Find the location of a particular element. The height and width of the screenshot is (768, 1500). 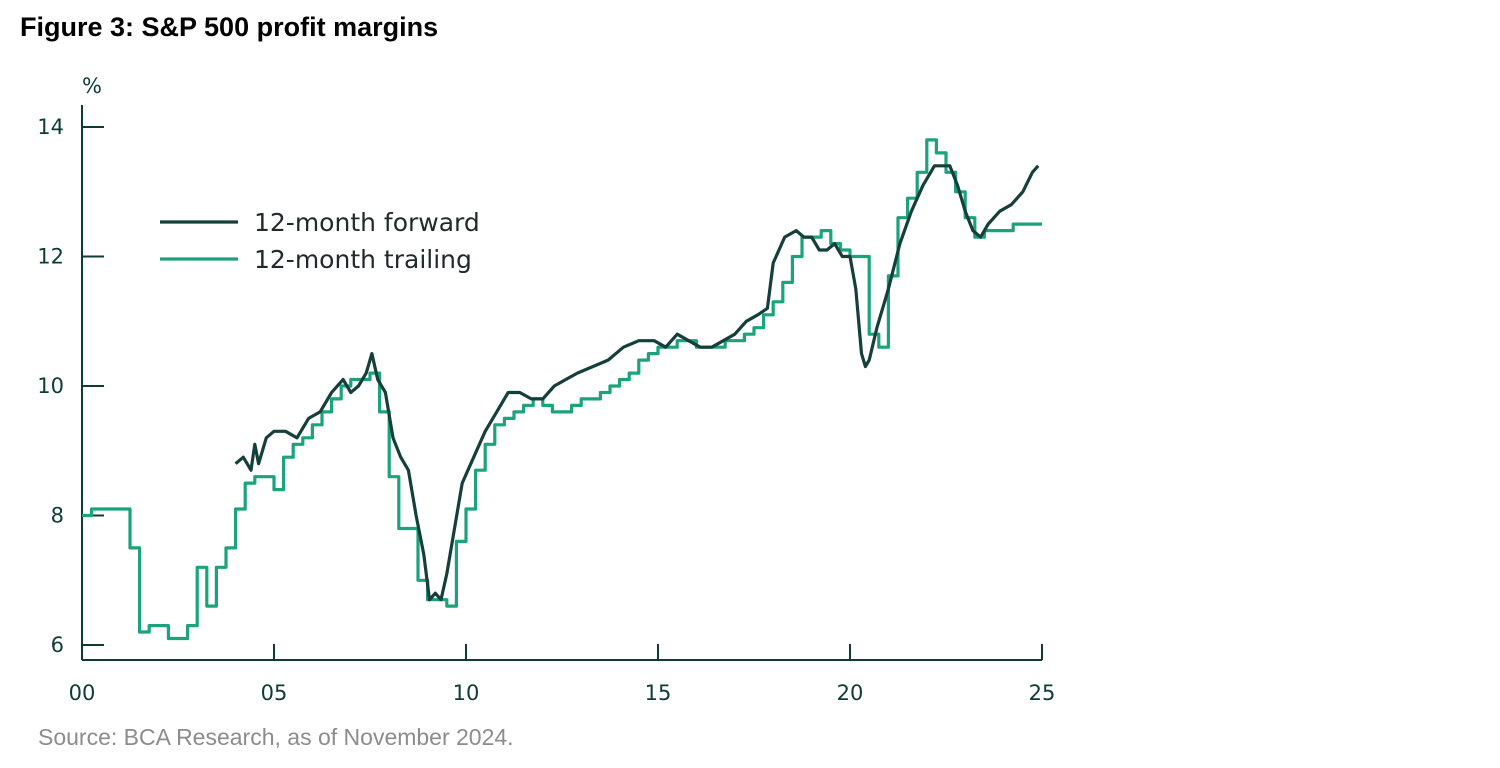

y-tick-label: 12 is located at coordinates (50, 257).